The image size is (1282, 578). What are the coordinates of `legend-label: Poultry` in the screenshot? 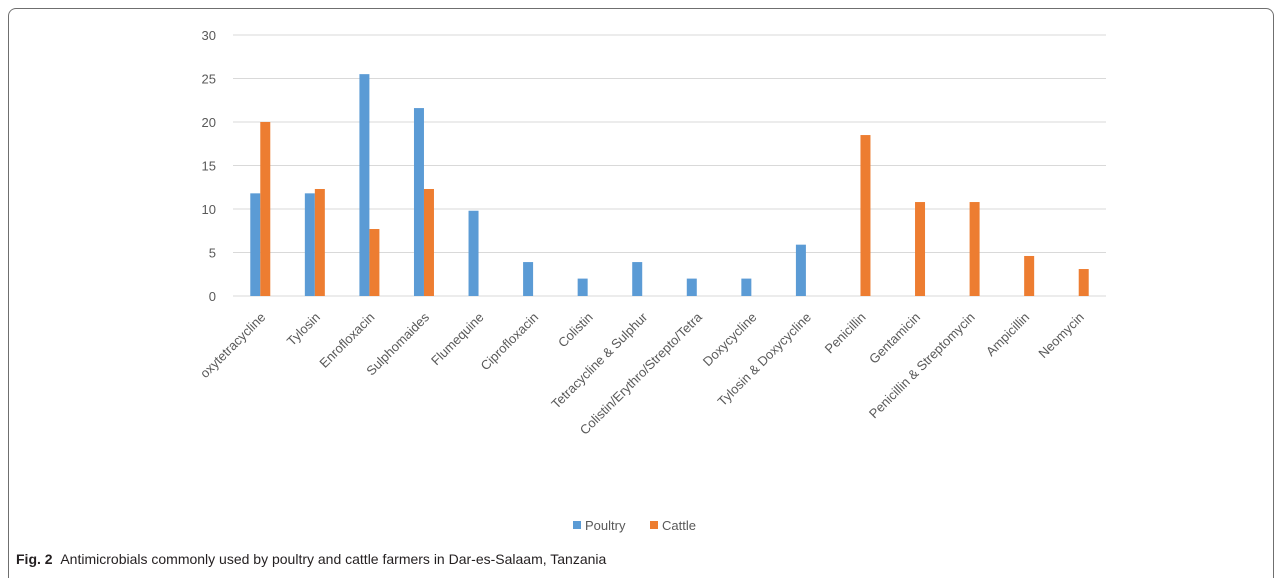 It's located at (605, 525).